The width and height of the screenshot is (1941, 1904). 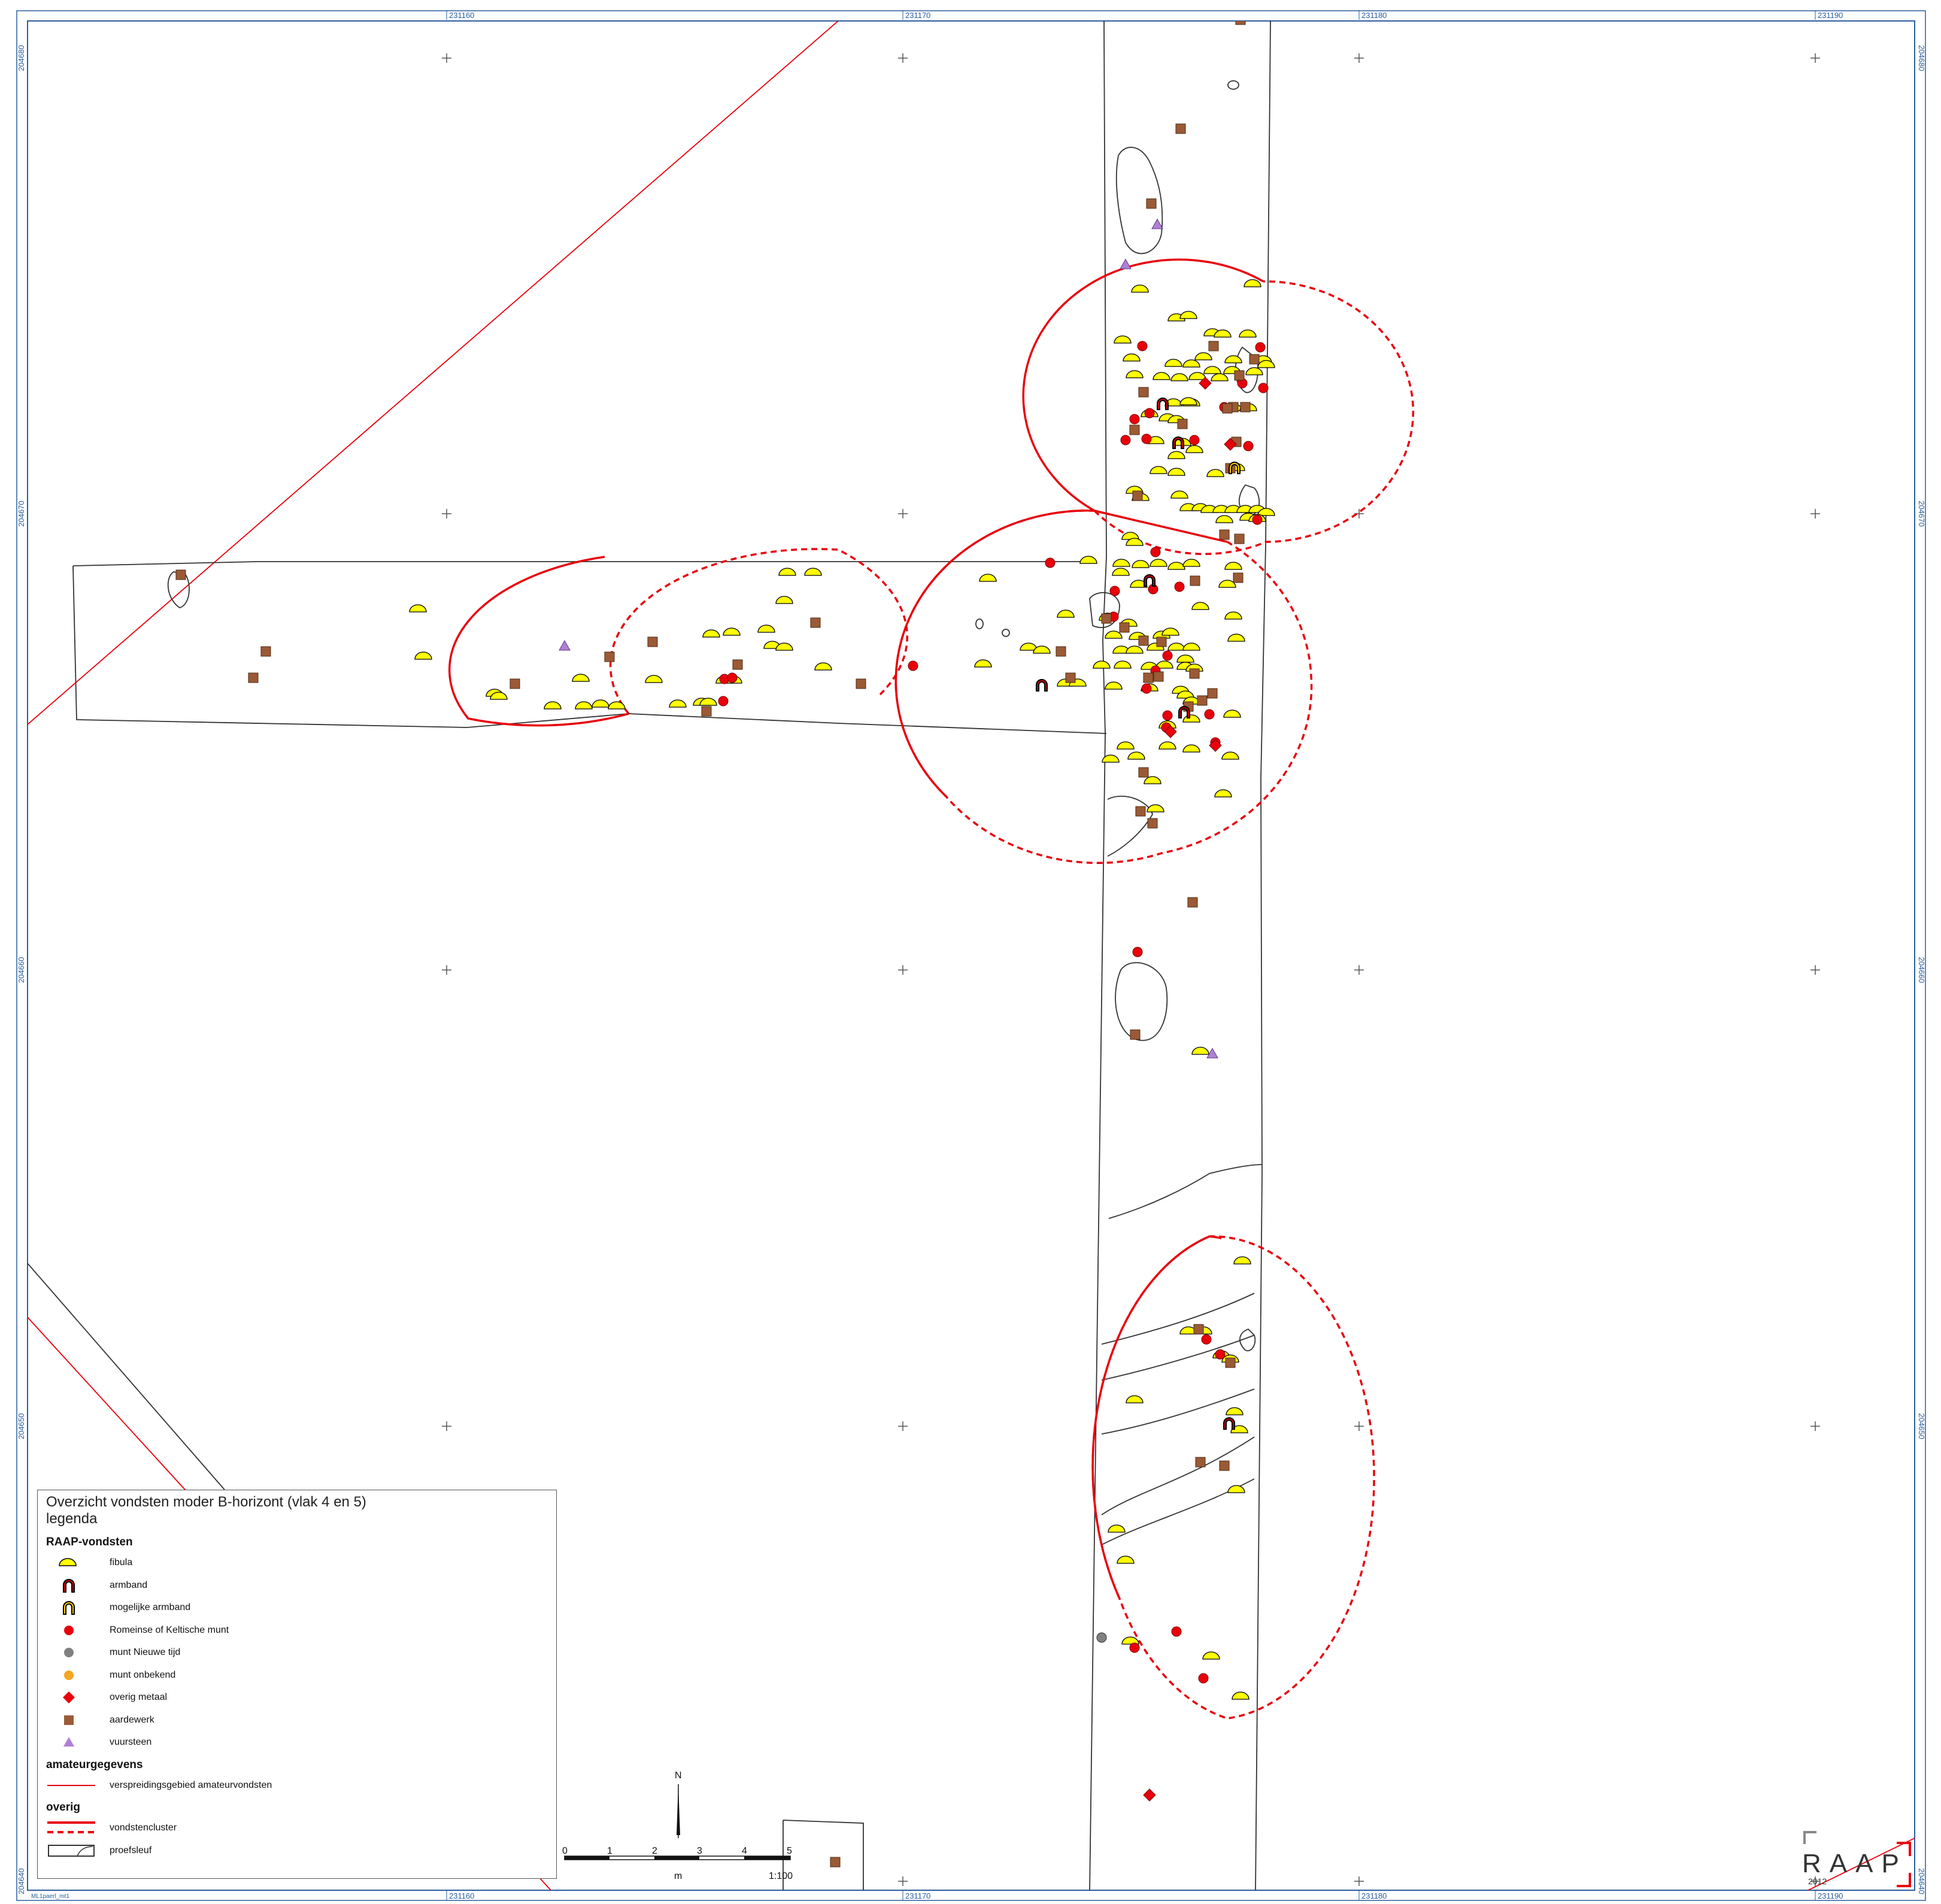 What do you see at coordinates (65, 1653) in the screenshot?
I see `modern-coin-icon` at bounding box center [65, 1653].